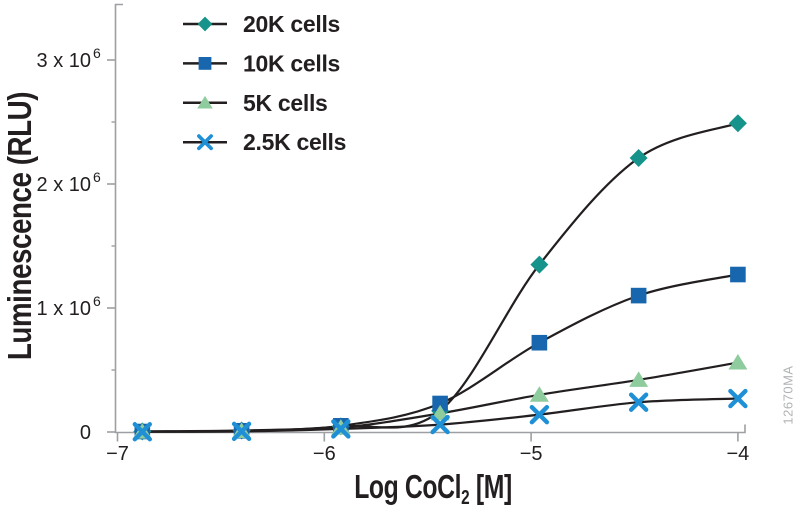 The image size is (800, 512). I want to click on legend-item: 5K cells, so click(255, 103).